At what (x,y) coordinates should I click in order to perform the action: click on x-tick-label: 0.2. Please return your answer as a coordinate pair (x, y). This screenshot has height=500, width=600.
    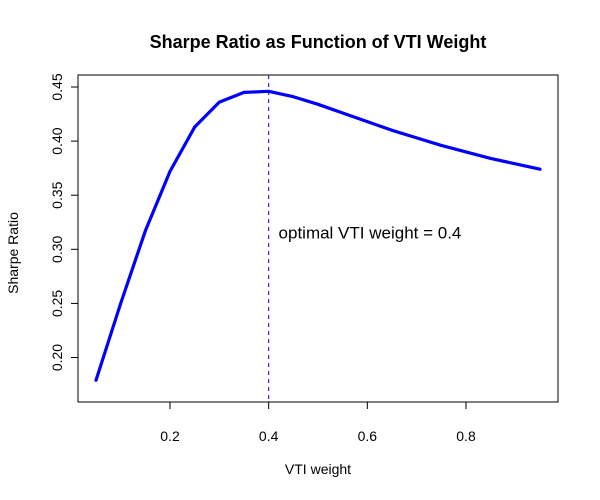
    Looking at the image, I should click on (170, 436).